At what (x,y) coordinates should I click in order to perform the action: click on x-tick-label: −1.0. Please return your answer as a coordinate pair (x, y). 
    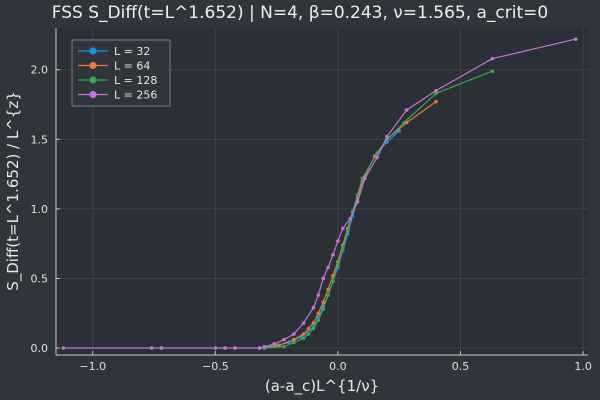
    Looking at the image, I should click on (92, 366).